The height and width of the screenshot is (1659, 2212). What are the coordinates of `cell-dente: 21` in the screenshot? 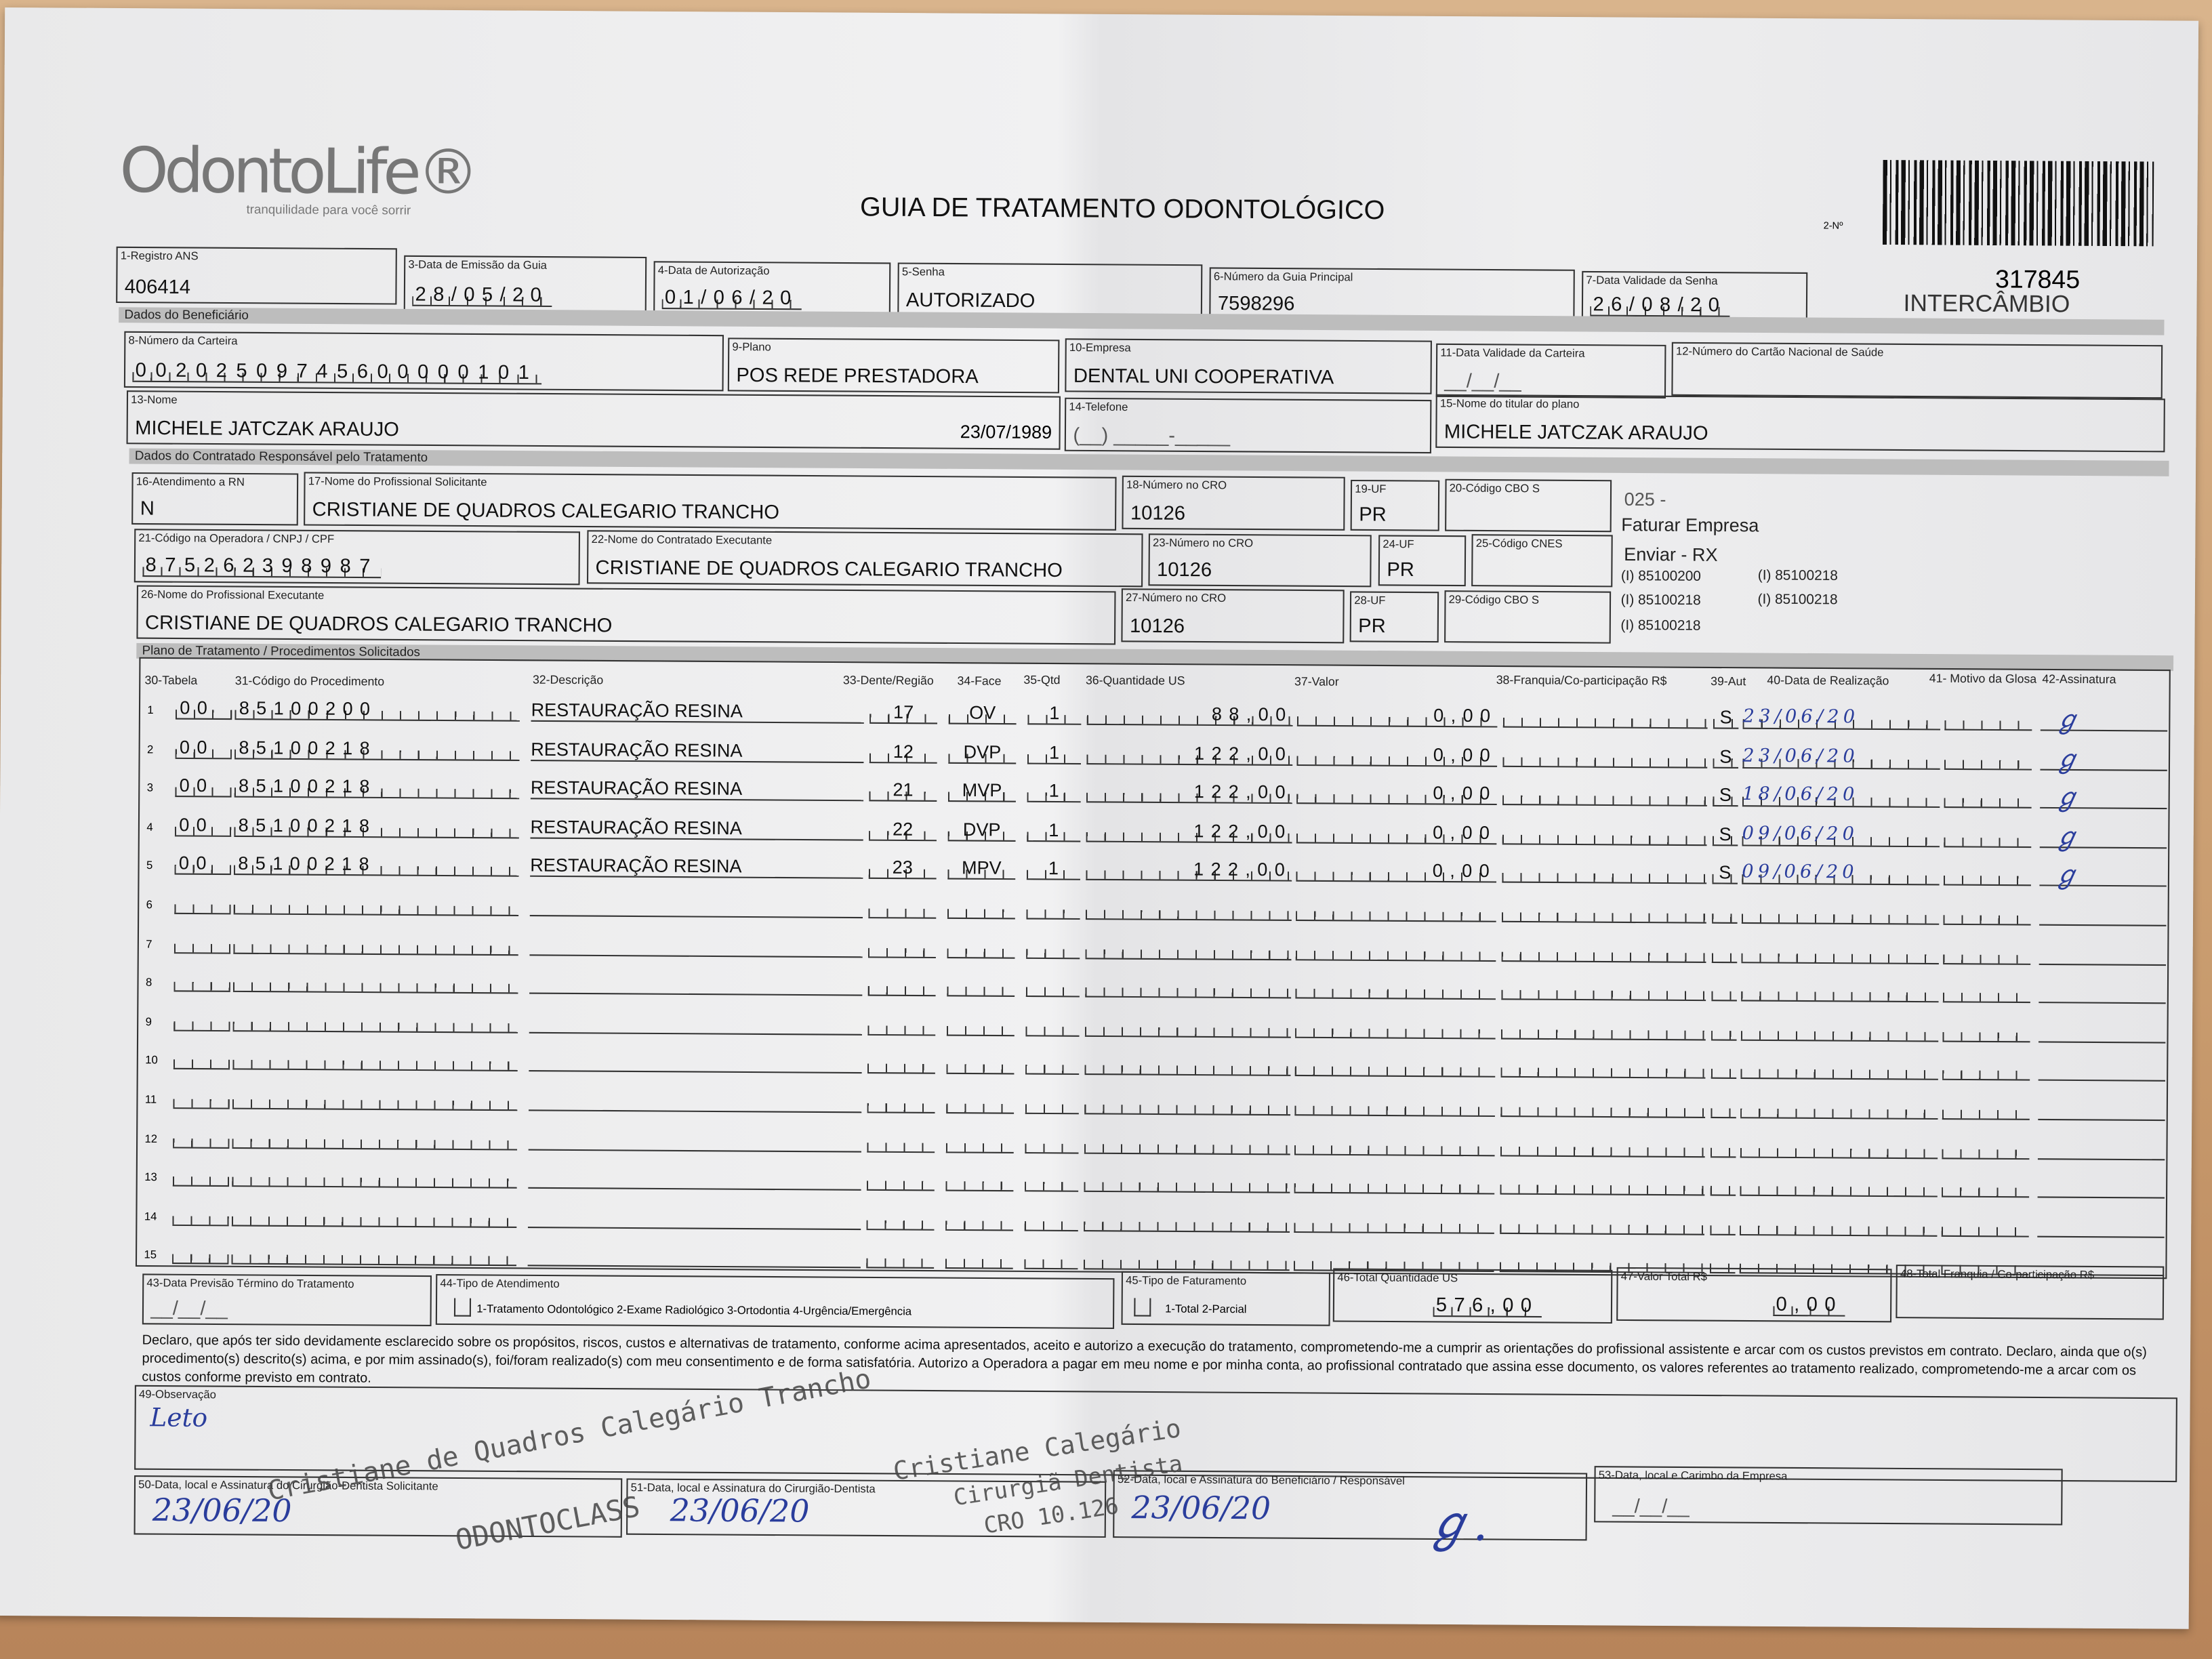 It's located at (903, 791).